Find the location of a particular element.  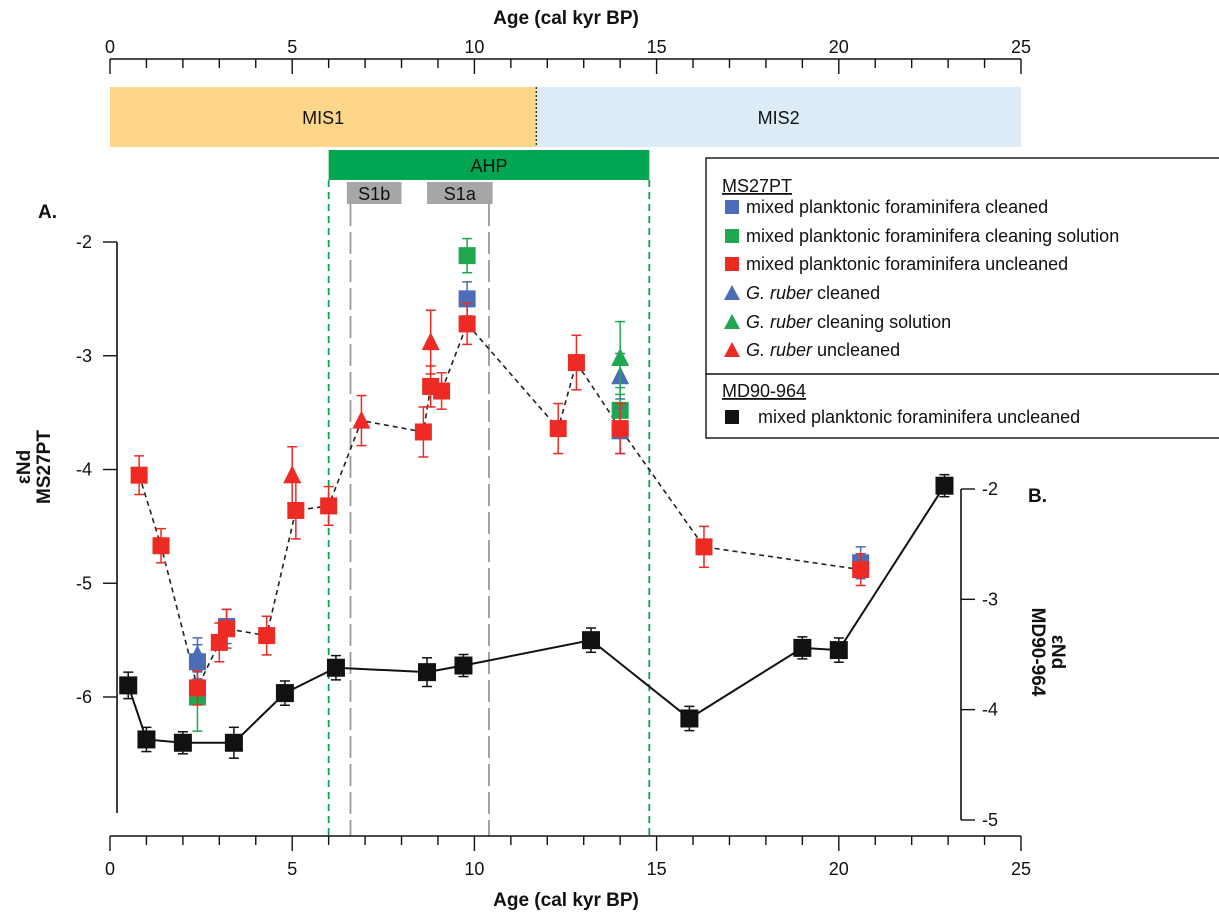

legend-box is located at coordinates (962, 298).